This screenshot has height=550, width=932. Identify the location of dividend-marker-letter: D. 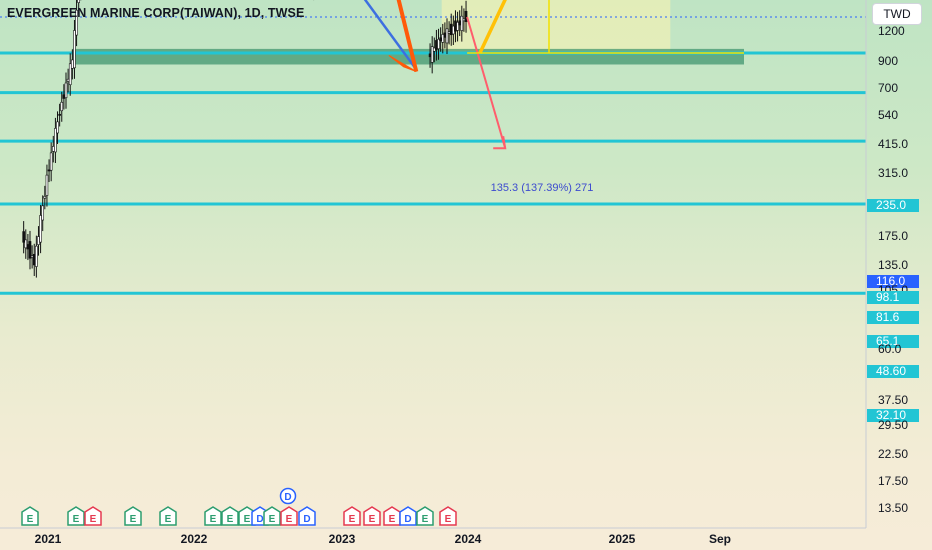
(287, 497).